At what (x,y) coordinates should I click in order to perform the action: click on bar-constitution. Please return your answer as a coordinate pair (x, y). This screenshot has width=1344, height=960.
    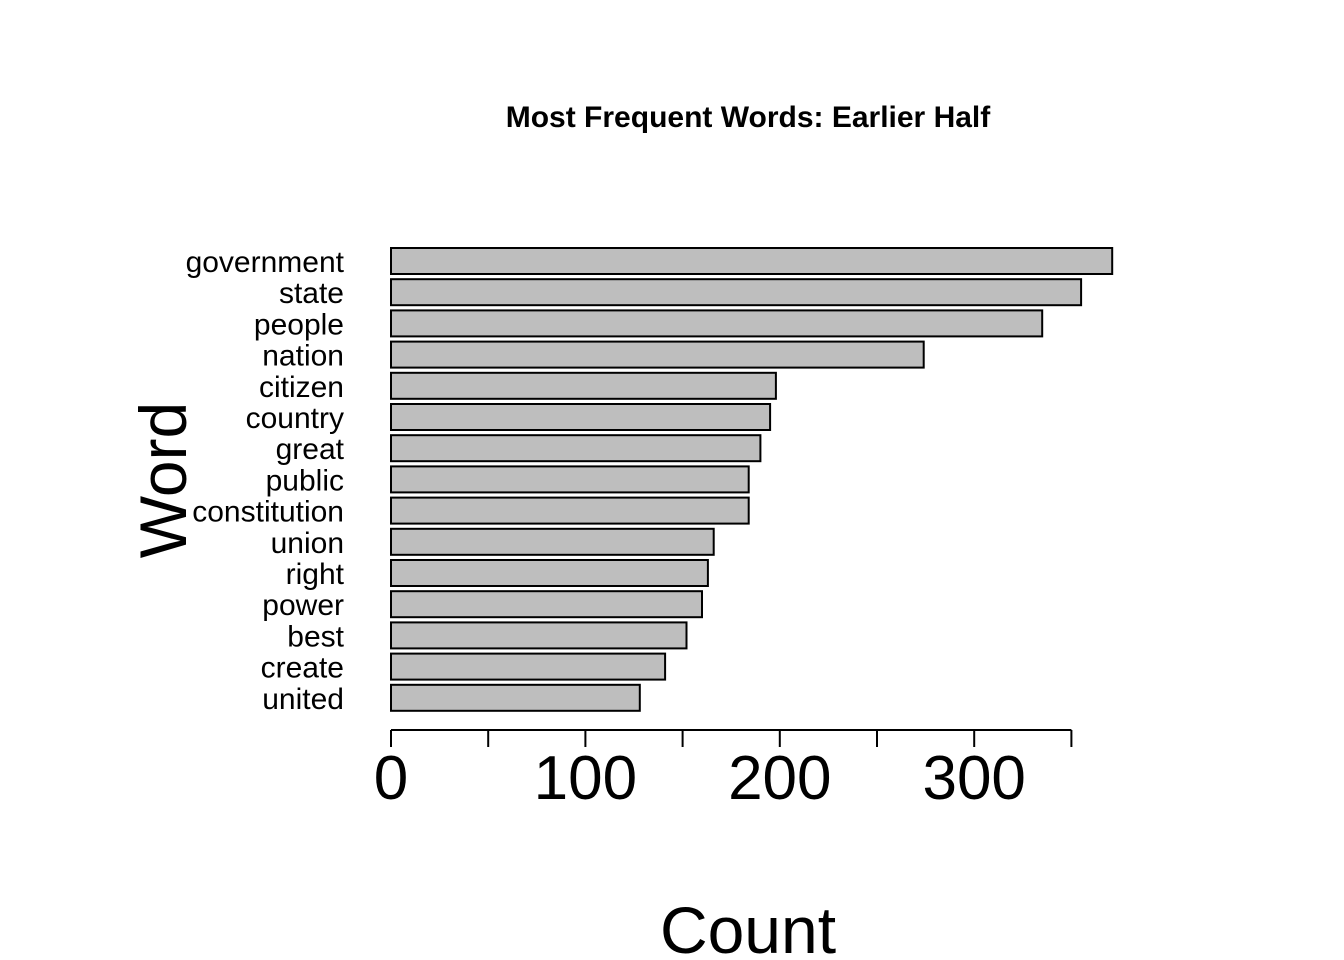
    Looking at the image, I should click on (570, 510).